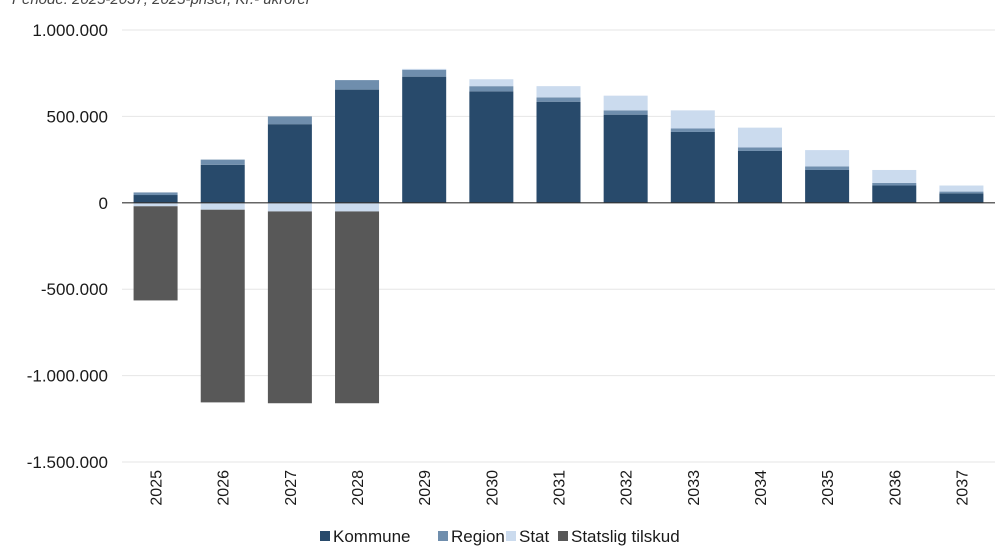 The width and height of the screenshot is (996, 552). I want to click on legend-item: Statslig tilskud, so click(619, 536).